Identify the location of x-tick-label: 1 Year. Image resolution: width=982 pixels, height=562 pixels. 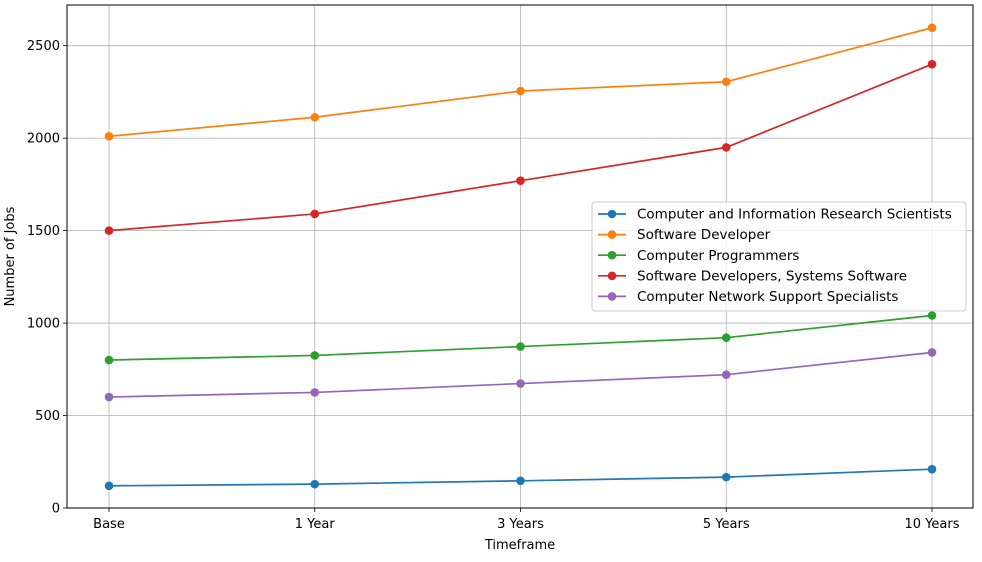
(315, 524).